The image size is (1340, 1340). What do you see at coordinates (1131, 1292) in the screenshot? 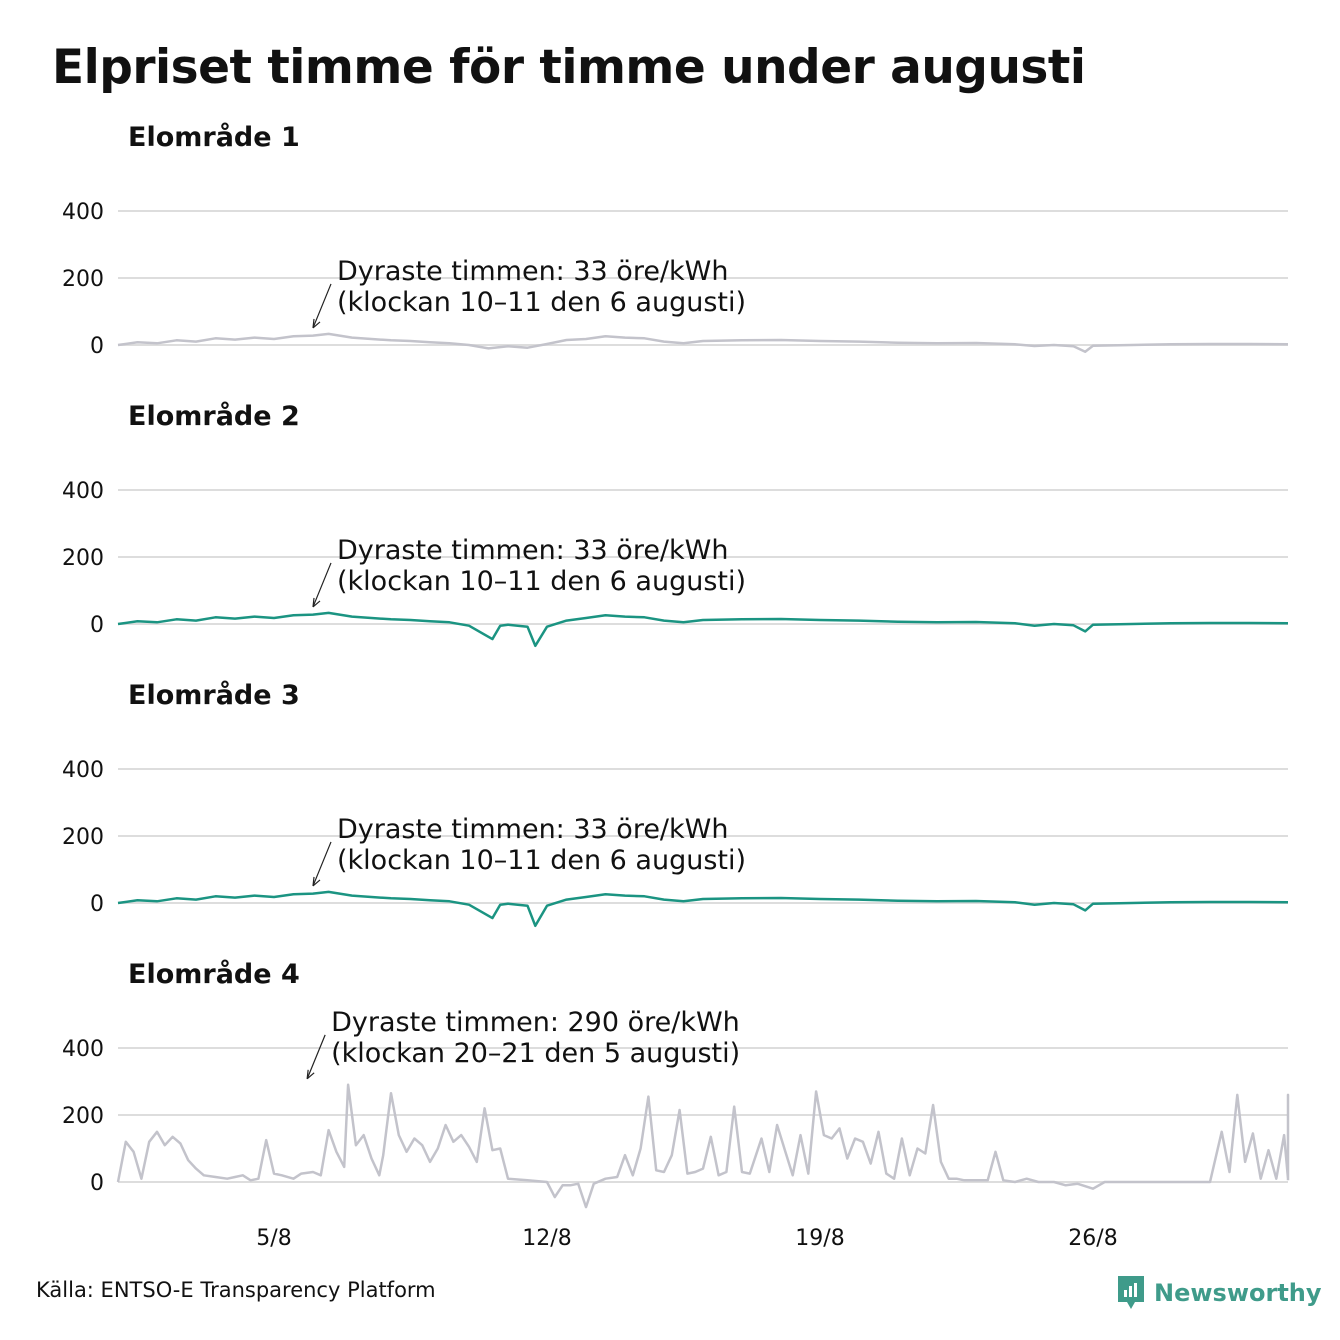
I see `newsworthy-logo-icon` at bounding box center [1131, 1292].